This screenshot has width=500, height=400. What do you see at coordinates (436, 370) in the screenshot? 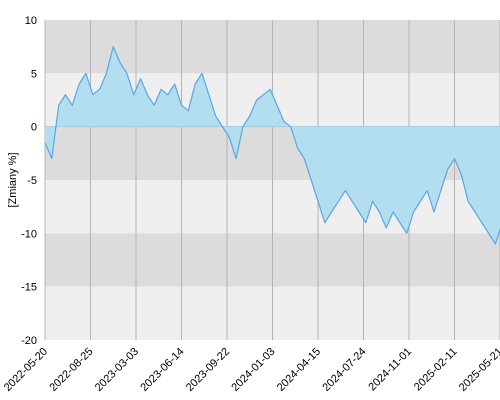
I see `x-tick-label: 2025-02-11` at bounding box center [436, 370].